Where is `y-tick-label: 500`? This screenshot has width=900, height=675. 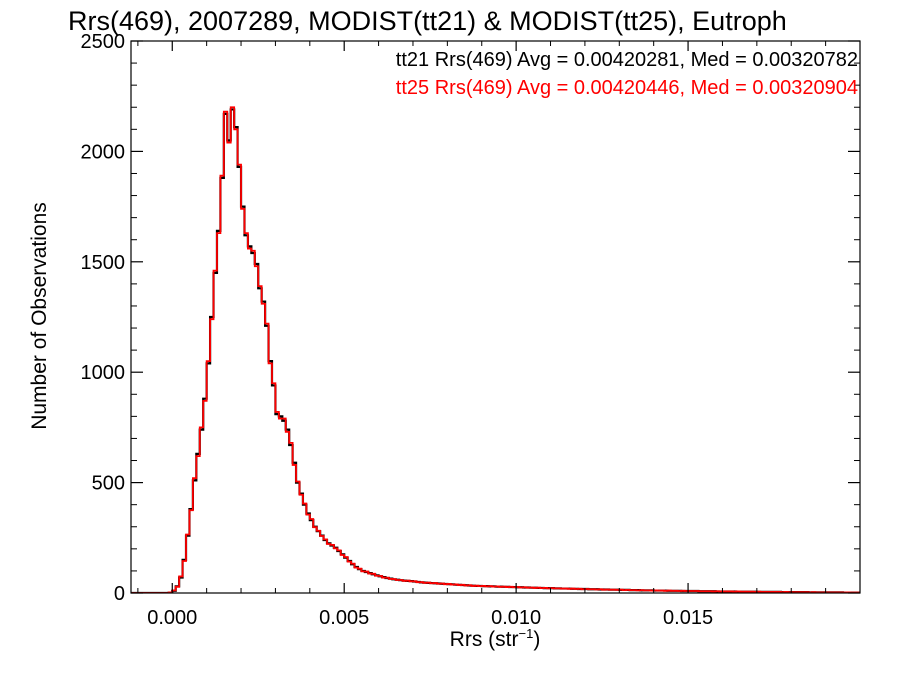 y-tick-label: 500 is located at coordinates (108, 484).